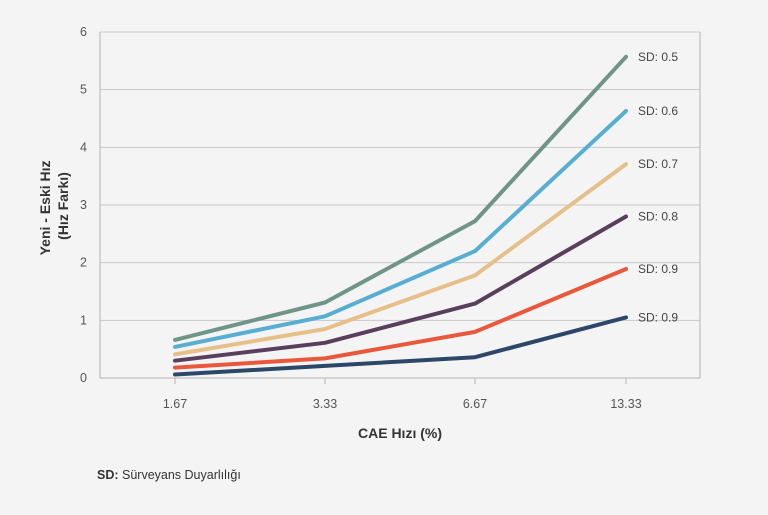 This screenshot has height=515, width=768. I want to click on y-tick-label: 4, so click(83, 147).